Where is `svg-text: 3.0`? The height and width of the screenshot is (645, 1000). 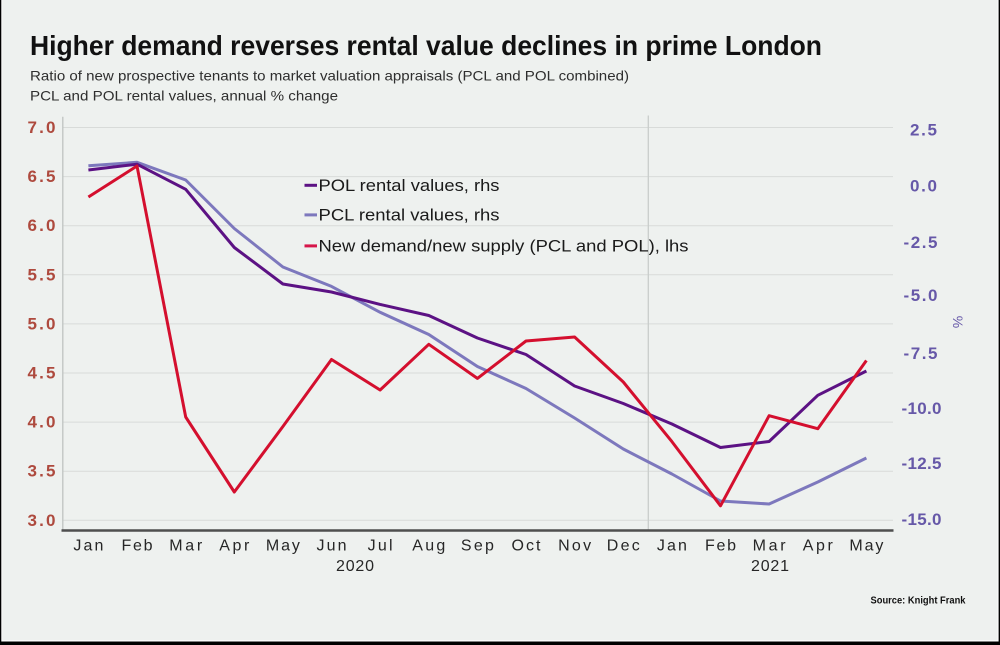
svg-text: 3.0 is located at coordinates (42, 520).